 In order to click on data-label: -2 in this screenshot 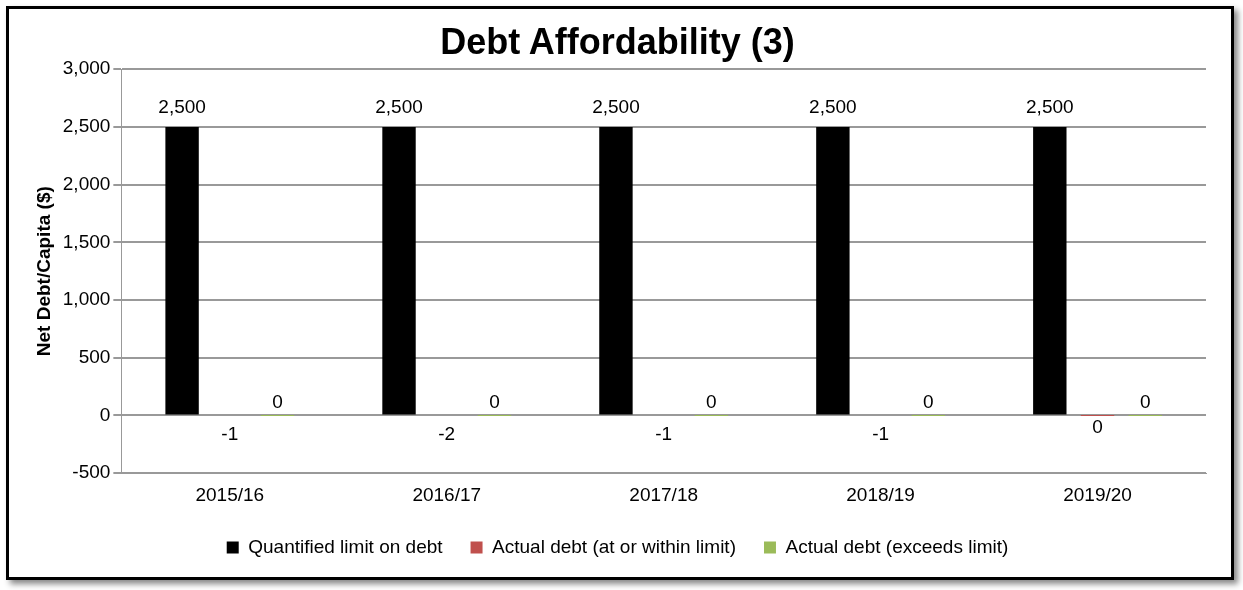, I will do `click(447, 434)`.